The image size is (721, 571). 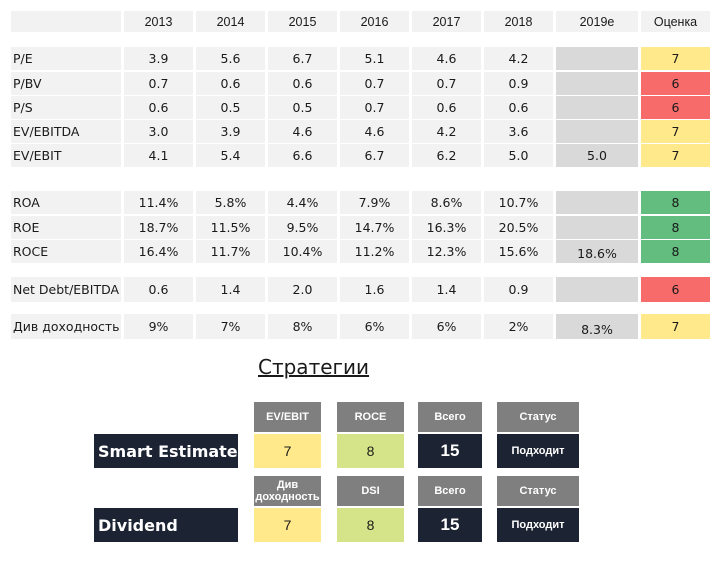 I want to click on estimate-cell: 5.0, so click(x=597, y=155).